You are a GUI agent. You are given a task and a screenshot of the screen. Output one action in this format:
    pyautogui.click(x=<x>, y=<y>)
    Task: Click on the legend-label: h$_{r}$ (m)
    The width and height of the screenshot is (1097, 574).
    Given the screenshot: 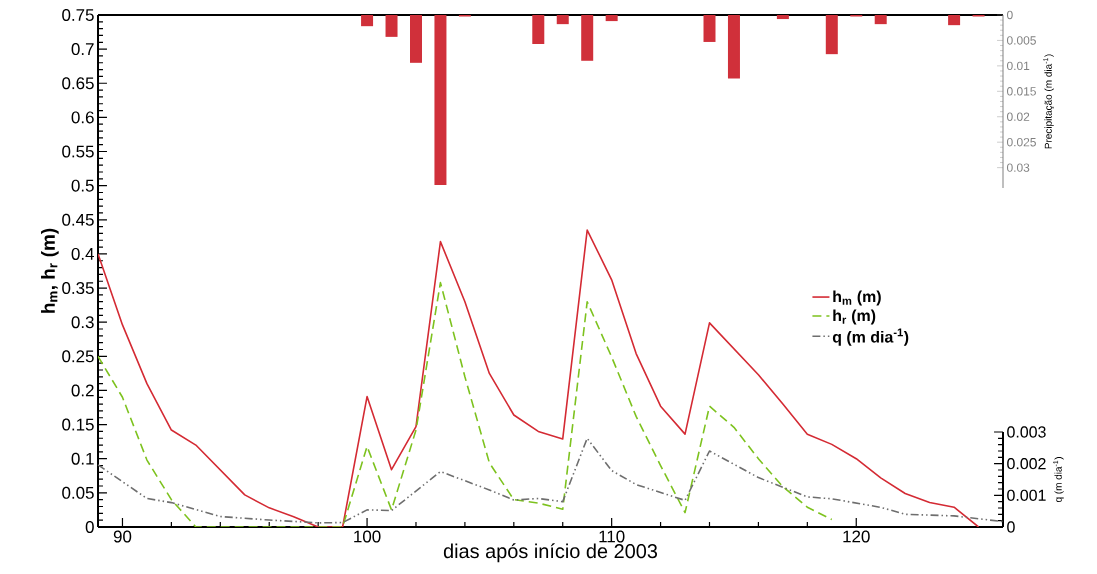 What is the action you would take?
    pyautogui.click(x=854, y=317)
    